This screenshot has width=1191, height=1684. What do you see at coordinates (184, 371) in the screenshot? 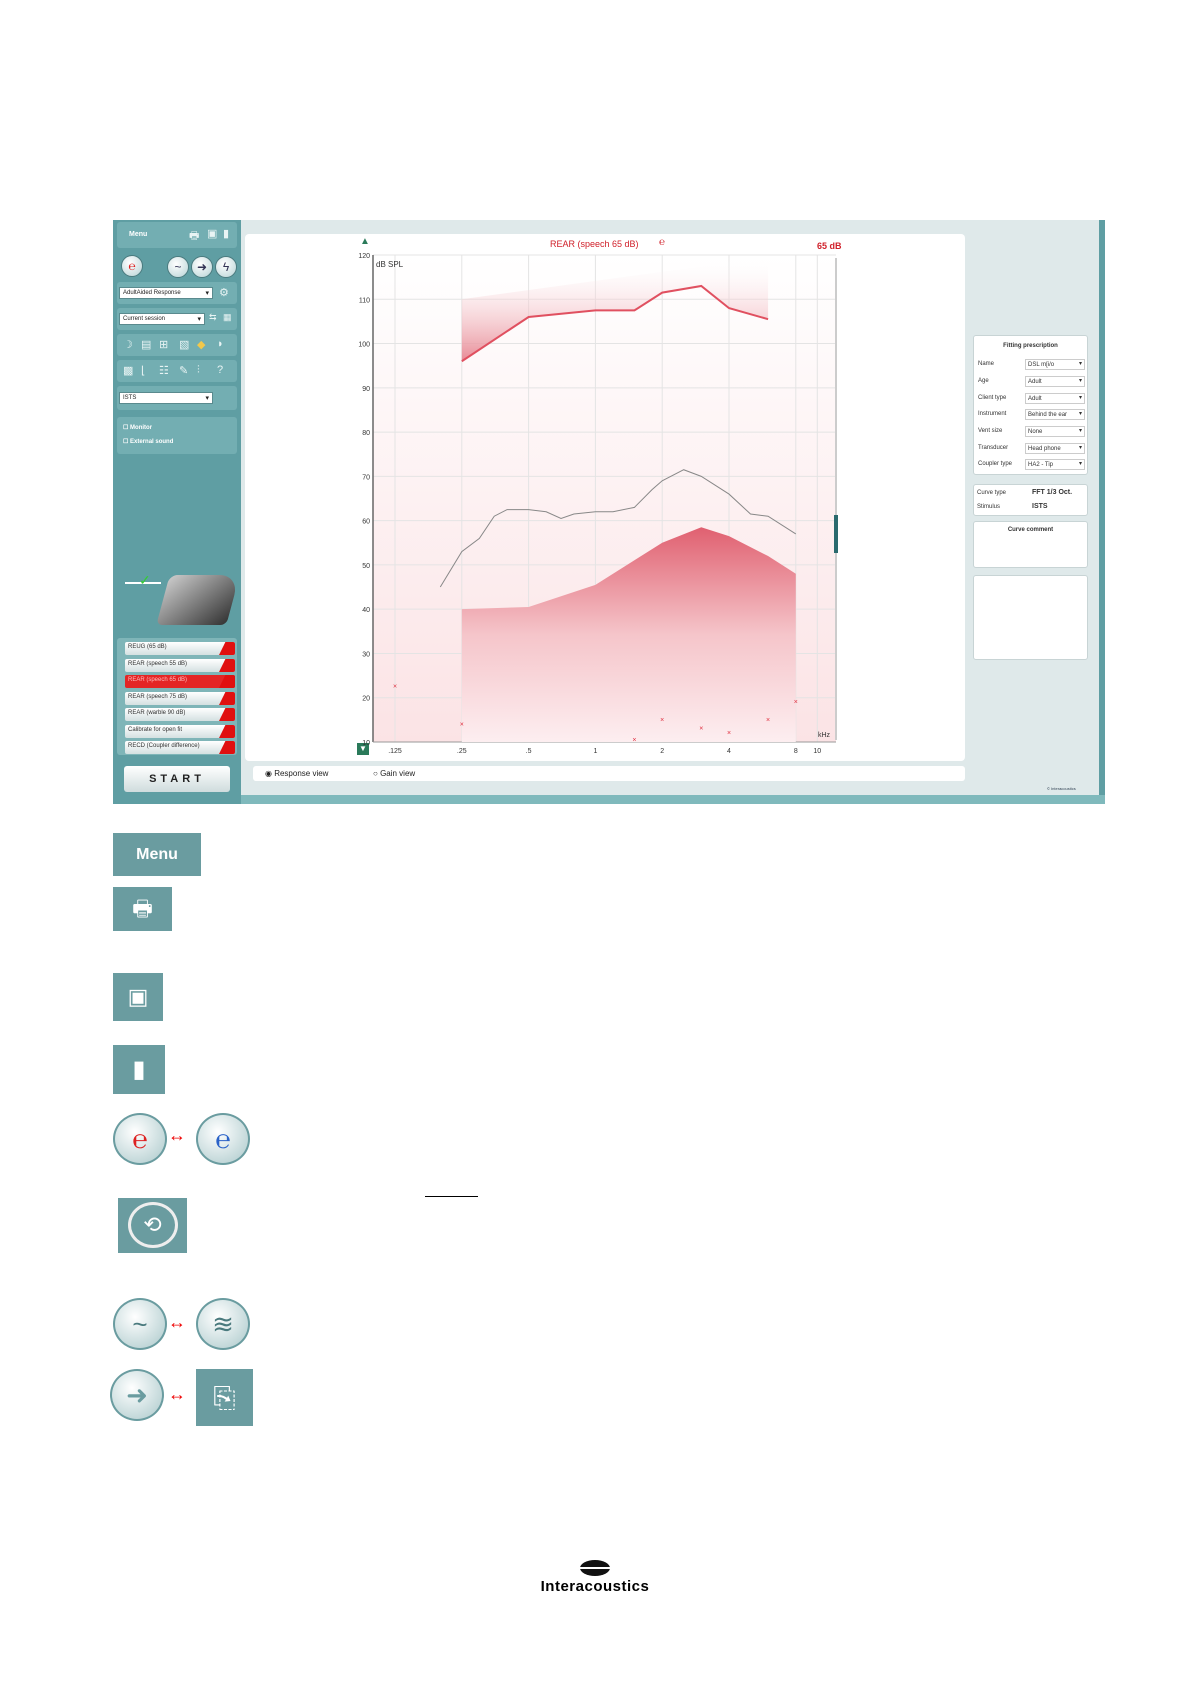
I see `edit-icon: ✎` at bounding box center [184, 371].